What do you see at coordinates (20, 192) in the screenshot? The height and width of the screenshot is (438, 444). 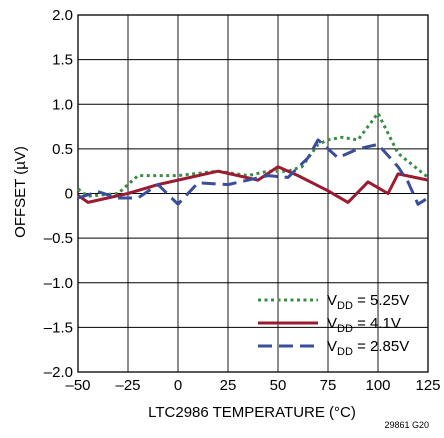 I see `y-axis-title: OFFSET (µV)` at bounding box center [20, 192].